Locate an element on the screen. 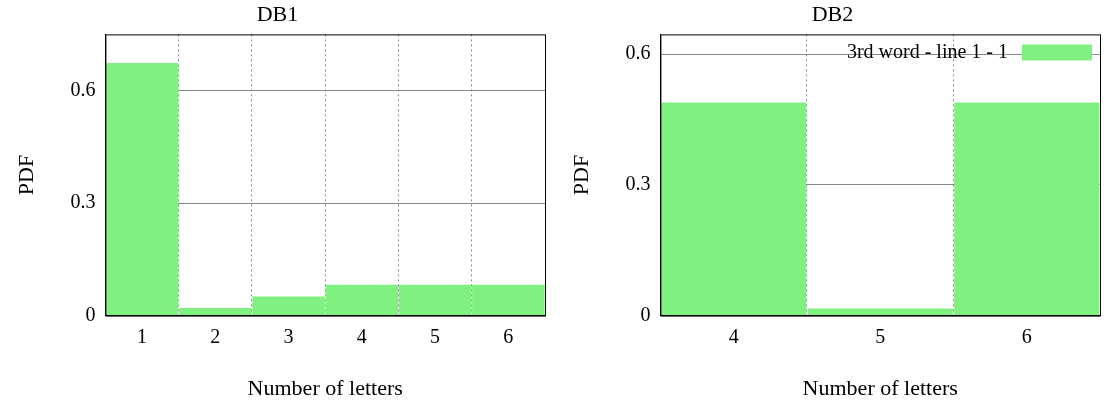 The image size is (1110, 414). x-tick-label: 2 is located at coordinates (215, 335).